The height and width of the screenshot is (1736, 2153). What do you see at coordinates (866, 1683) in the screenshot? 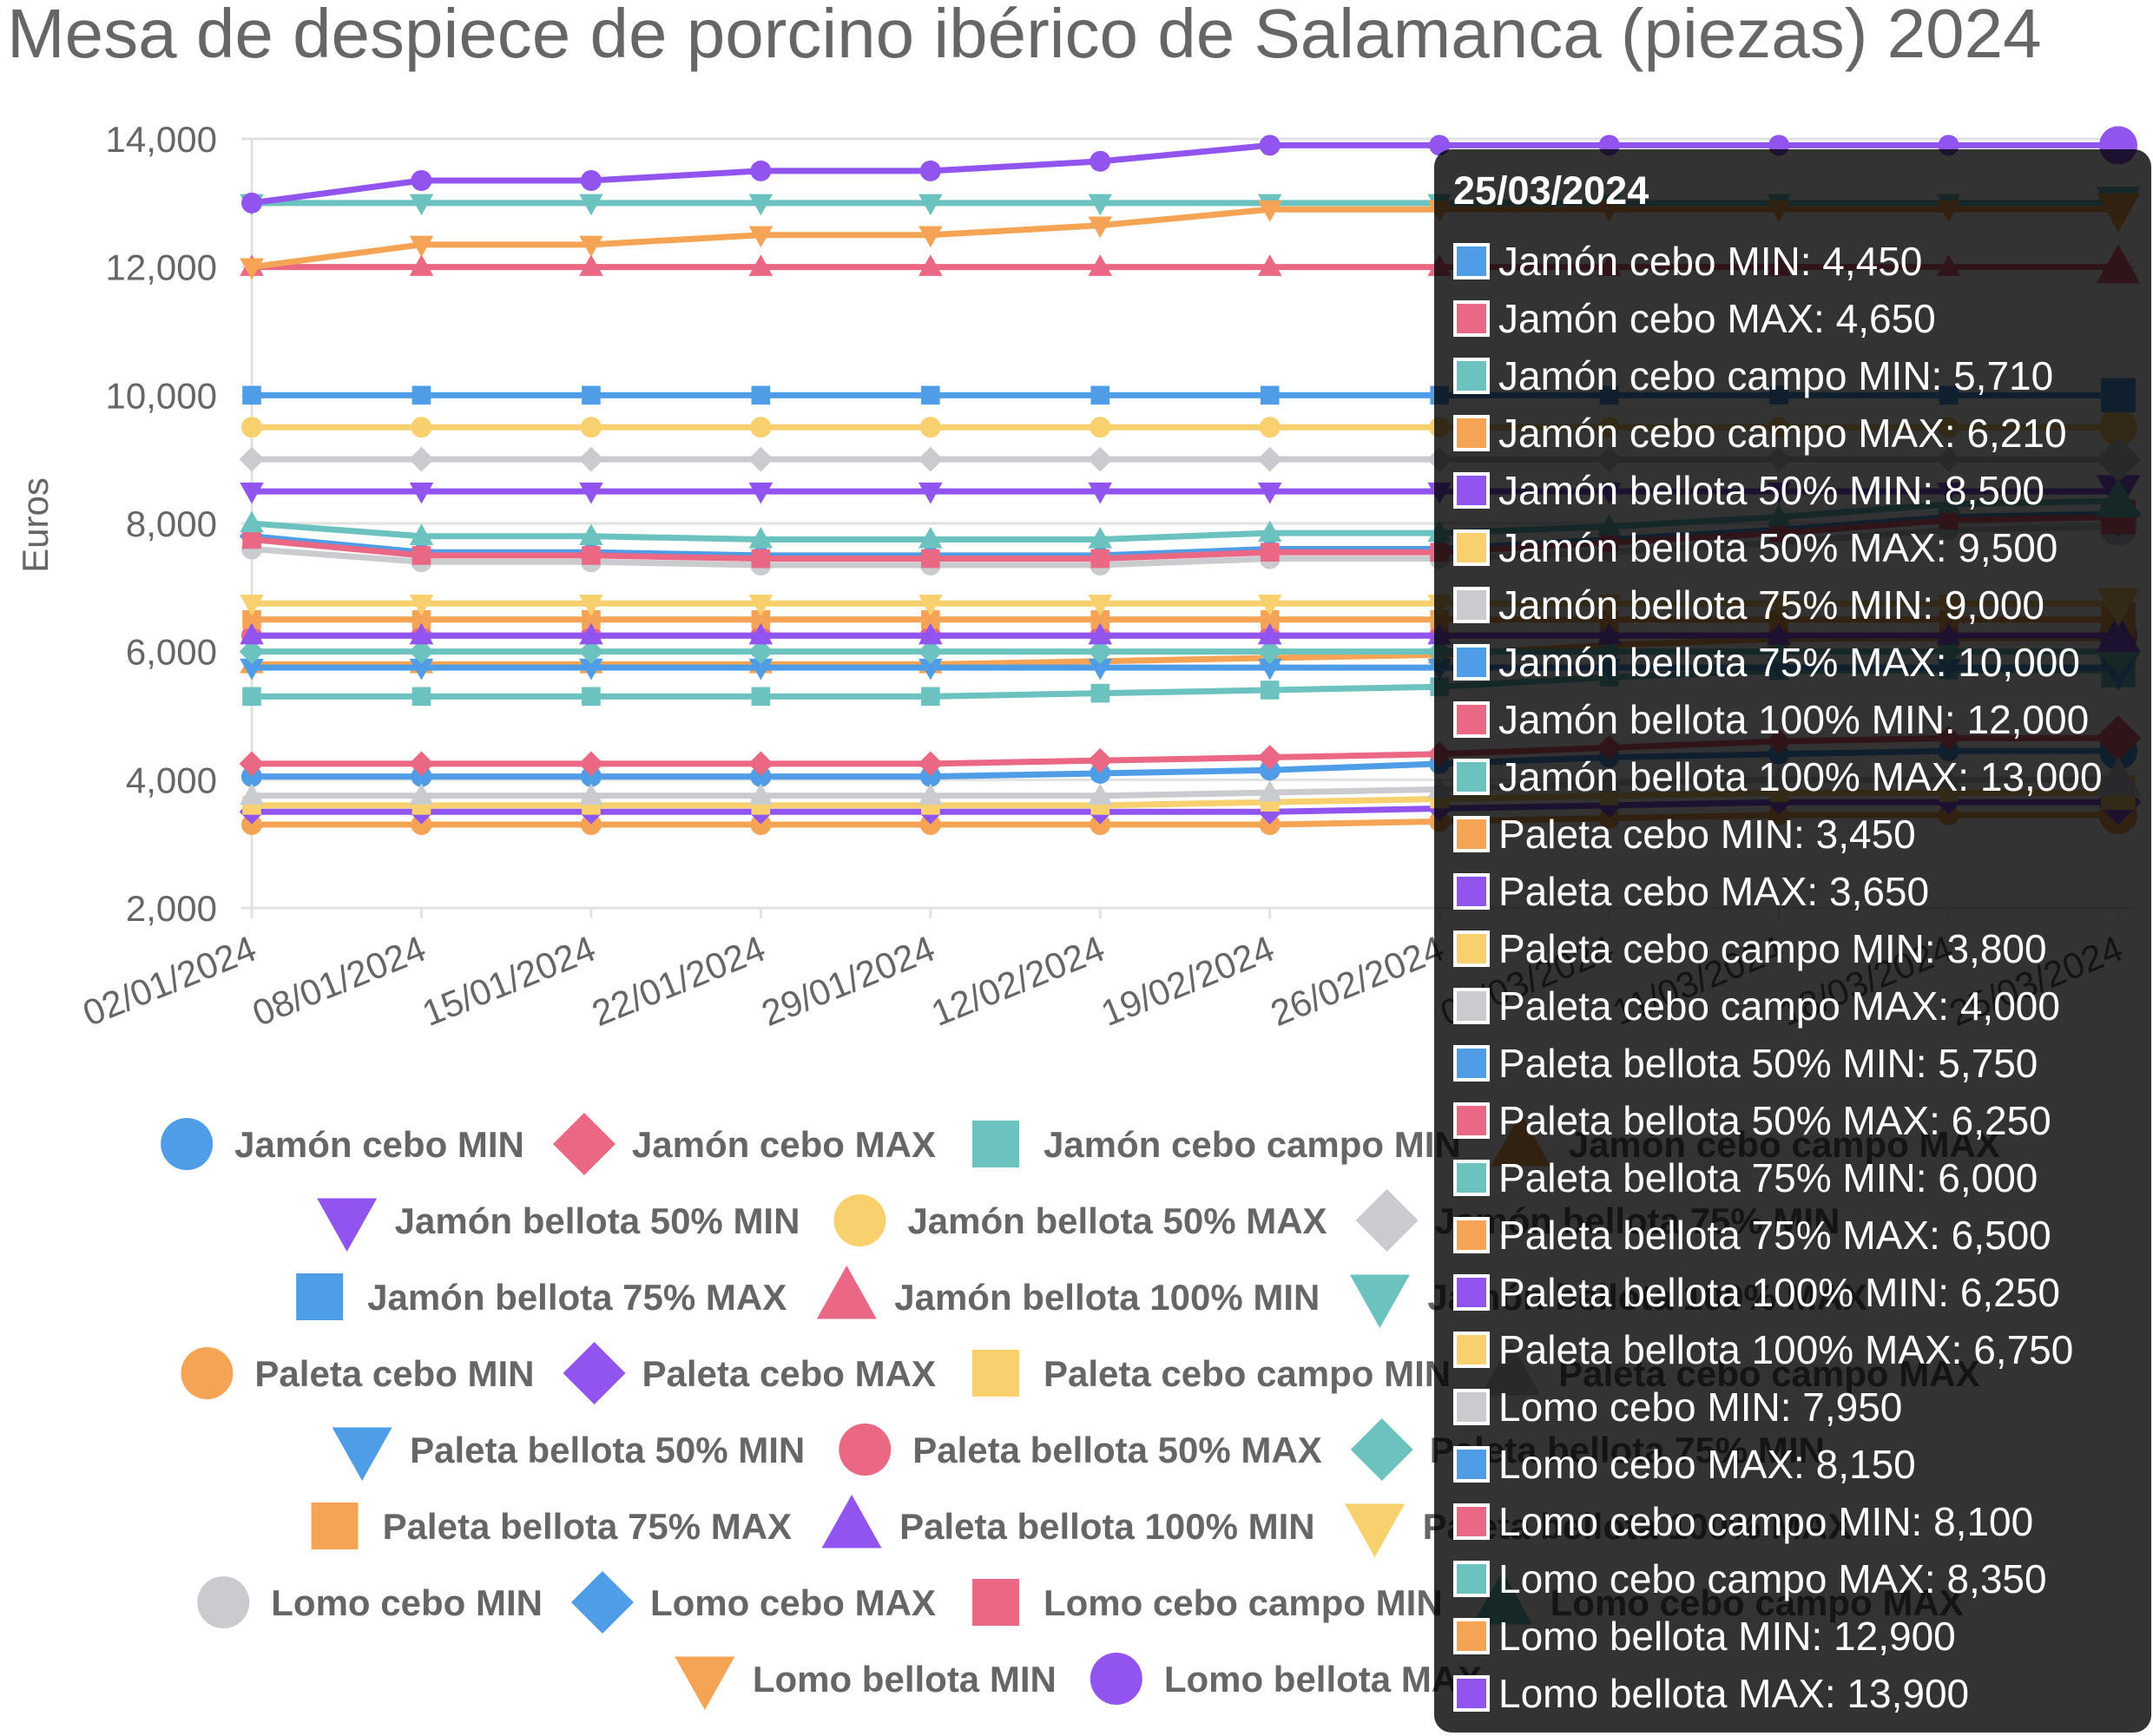
I see `legend-item: Lomo bellota MIN` at bounding box center [866, 1683].